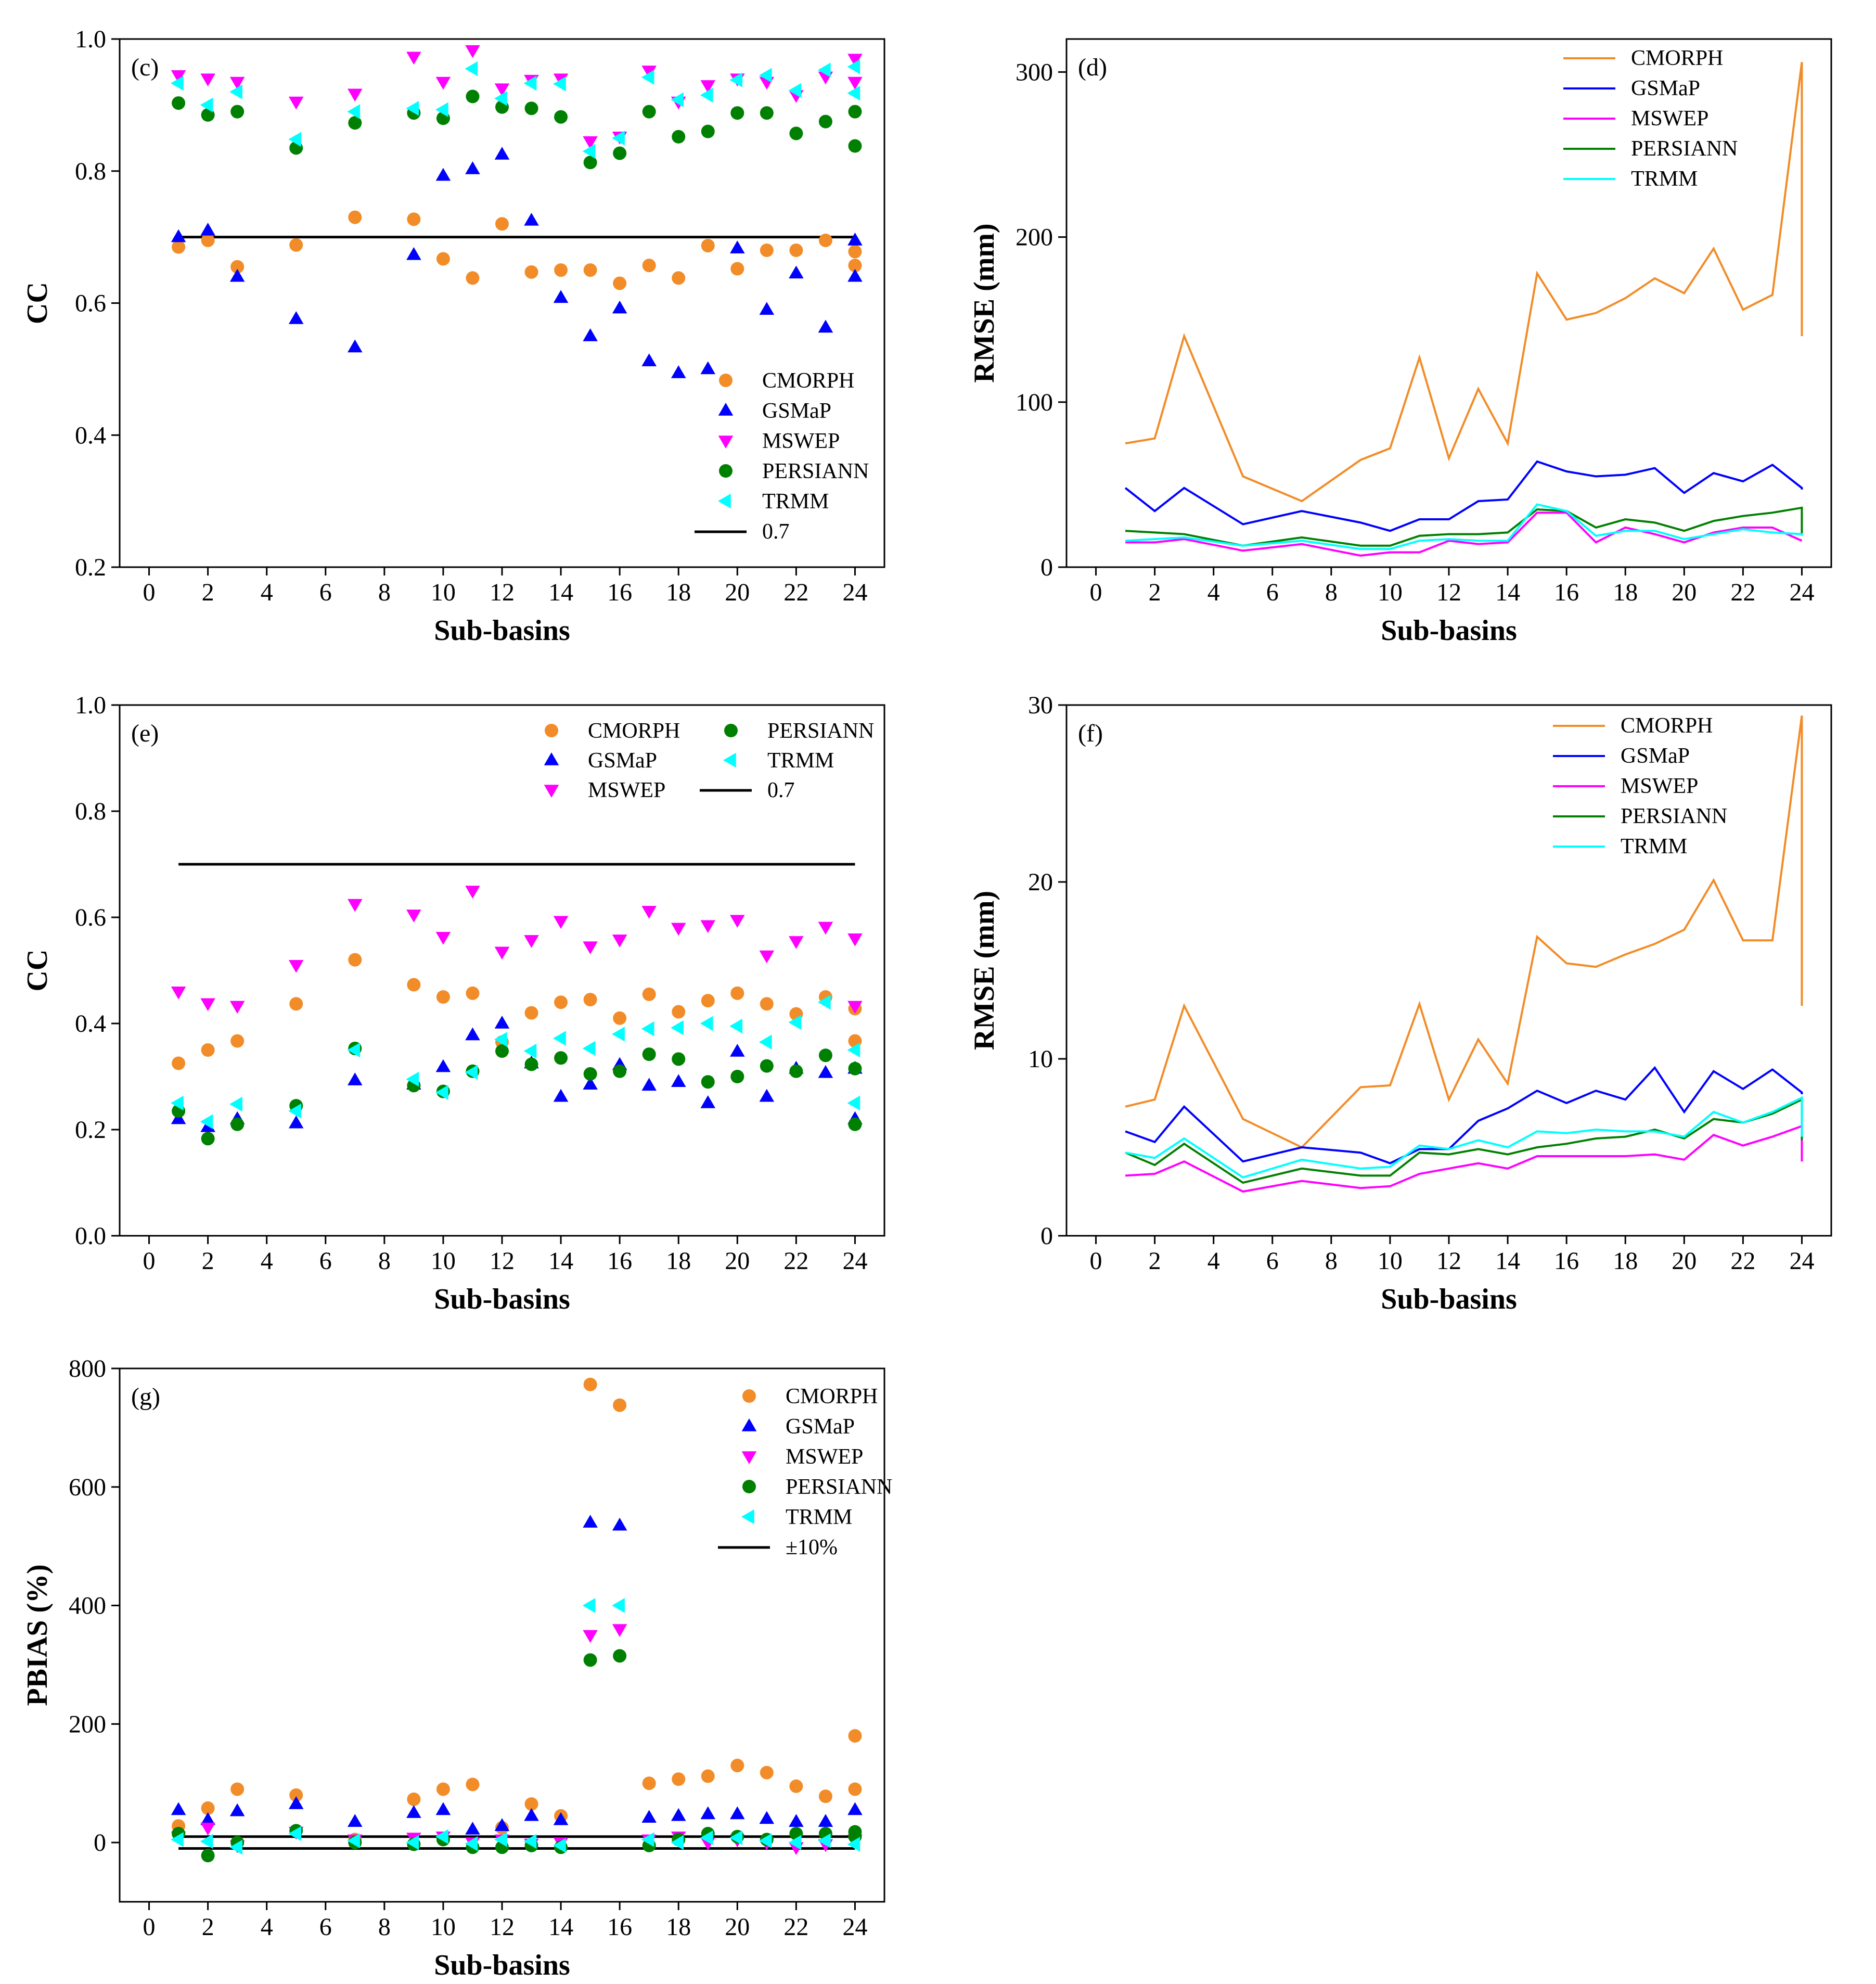 The width and height of the screenshot is (1876, 1984). Describe the element at coordinates (145, 68) in the screenshot. I see `panel-label: (c)` at that location.